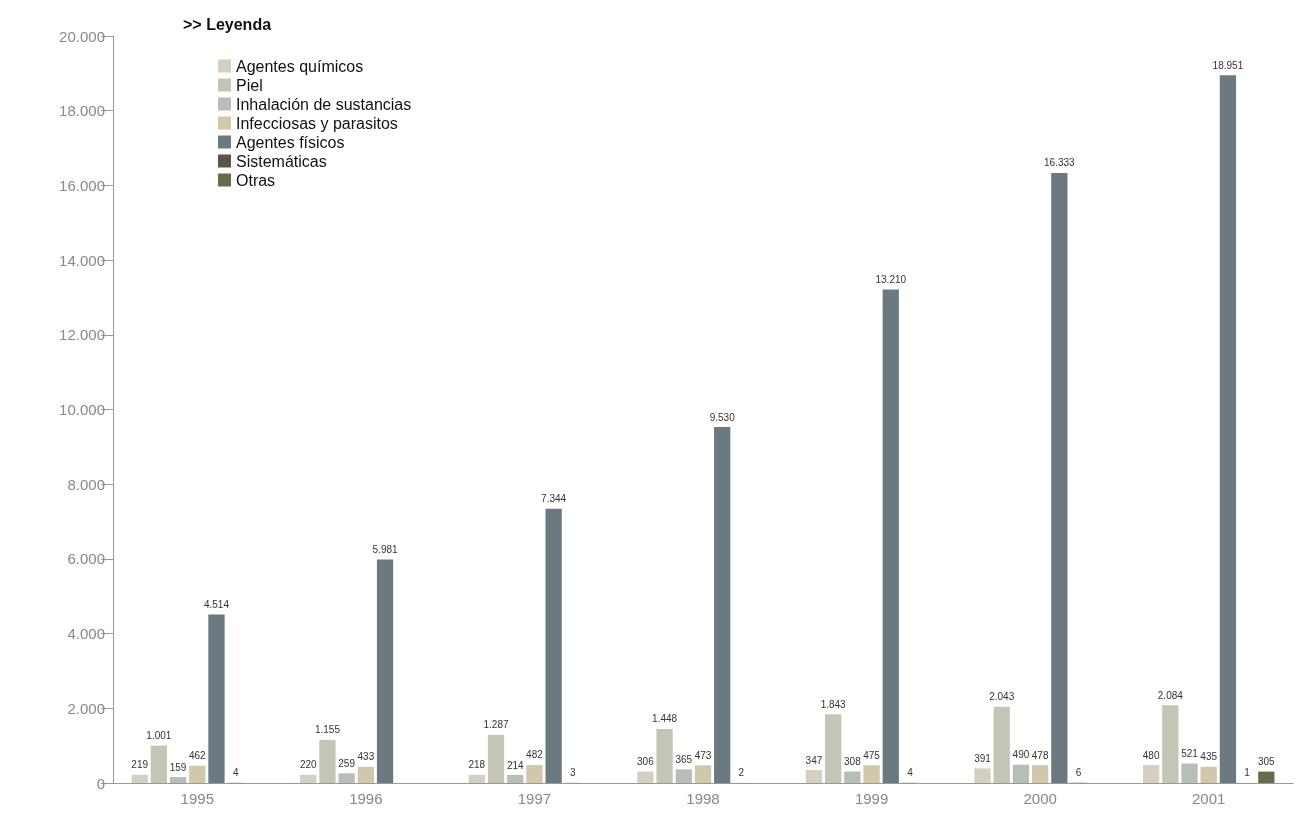  What do you see at coordinates (159, 736) in the screenshot?
I see `data-label: 1.001` at bounding box center [159, 736].